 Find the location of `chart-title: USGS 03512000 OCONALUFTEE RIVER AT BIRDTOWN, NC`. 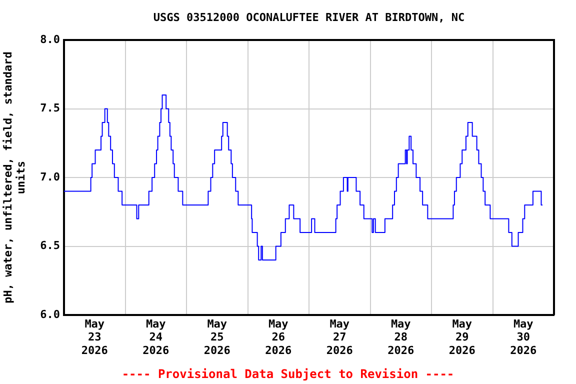

chart-title: USGS 03512000 OCONALUFTEE RIVER AT BIRDTOWN, NC is located at coordinates (309, 17).